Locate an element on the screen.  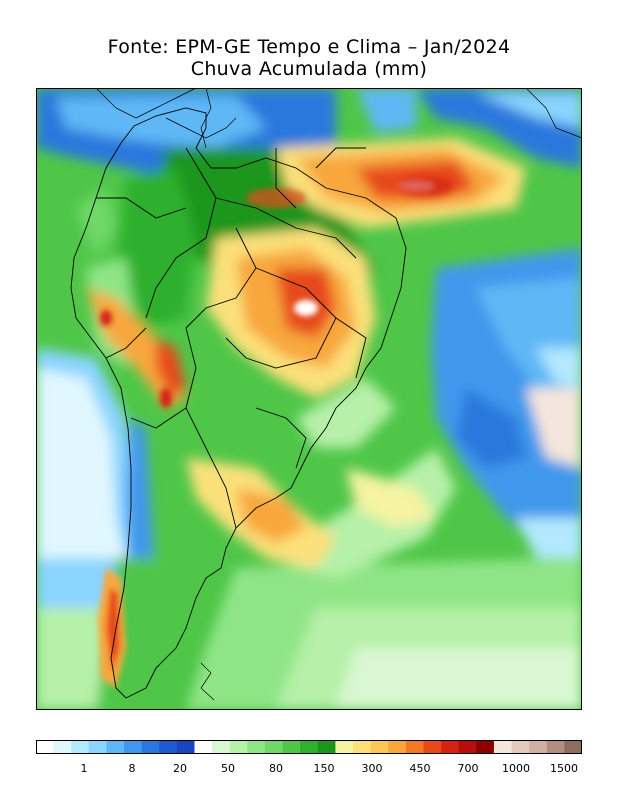
legend-tick-label: 8 is located at coordinates (132, 768).